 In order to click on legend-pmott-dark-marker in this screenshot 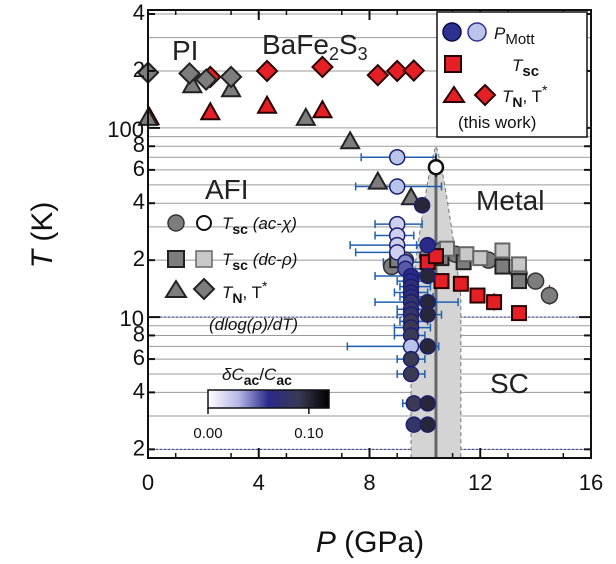, I will do `click(452, 32)`.